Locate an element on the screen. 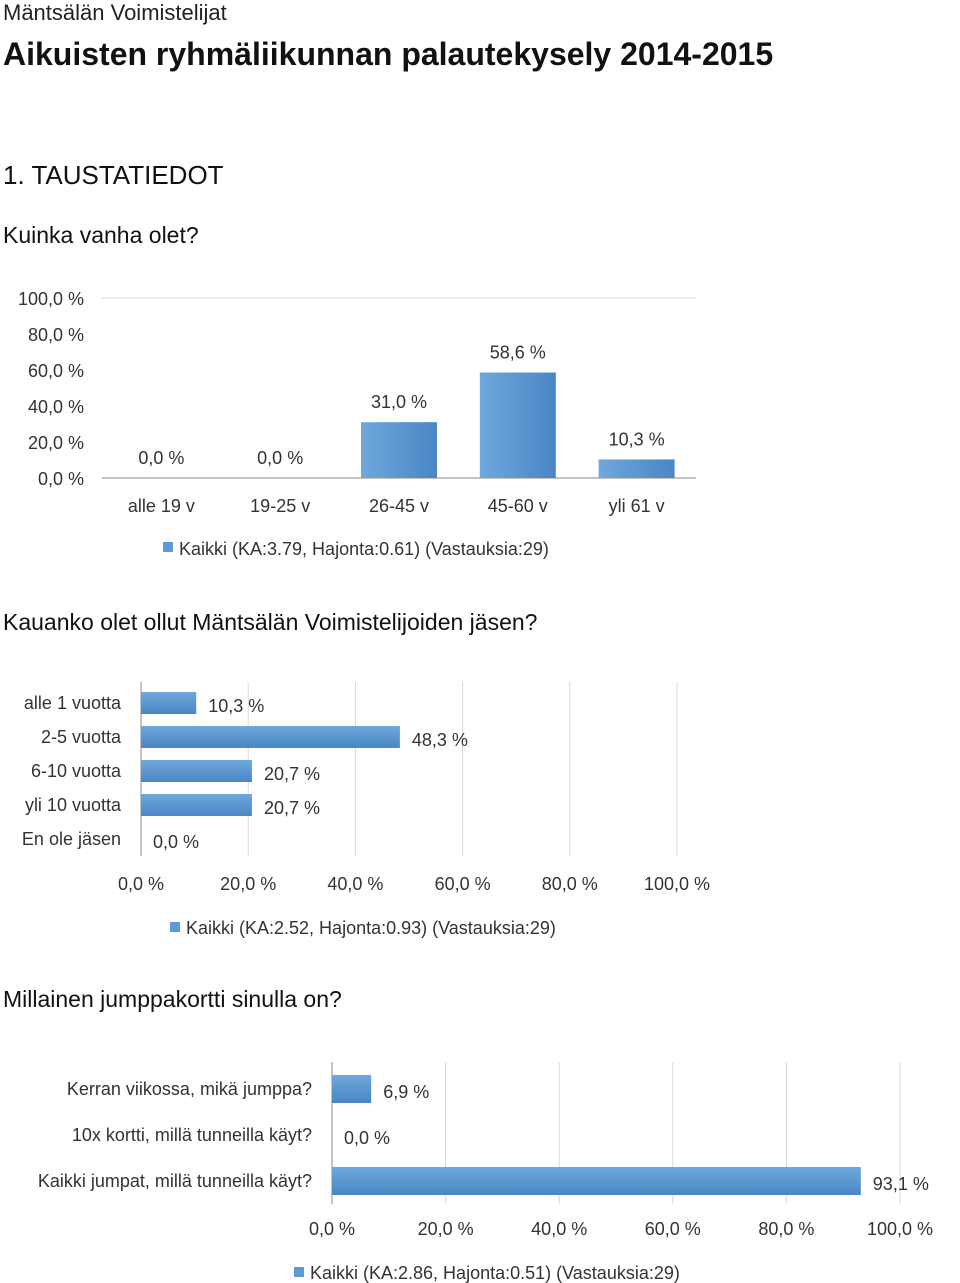 The image size is (960, 1283). x-tick-label: yli 61 v is located at coordinates (637, 506).